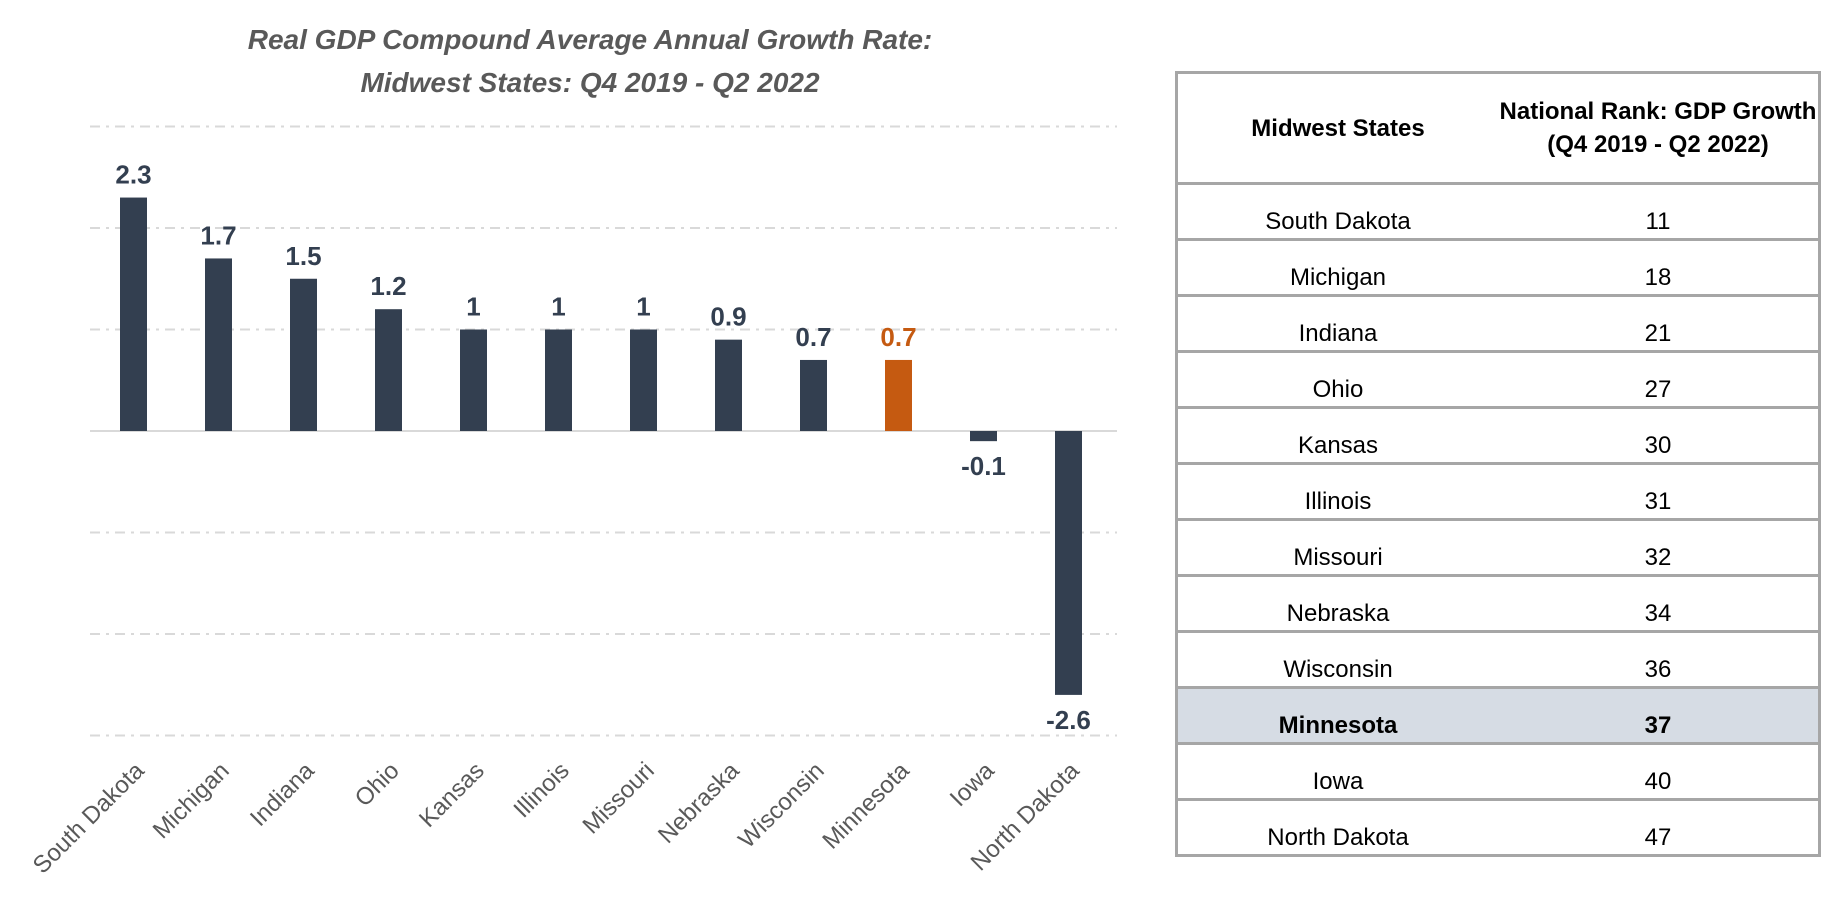 This screenshot has height=905, width=1822. What do you see at coordinates (1337, 435) in the screenshot?
I see `table-cell-state: Kansas` at bounding box center [1337, 435].